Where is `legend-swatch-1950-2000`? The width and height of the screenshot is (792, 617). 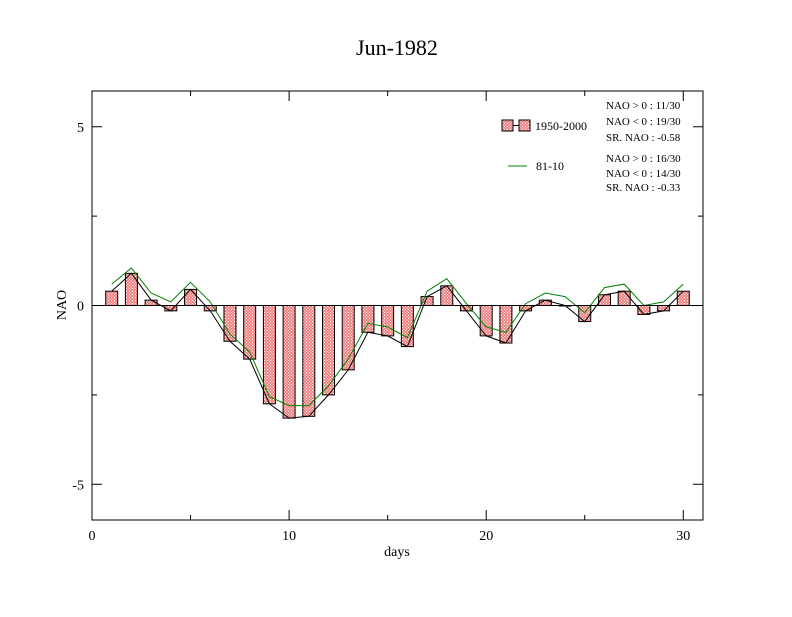 legend-swatch-1950-2000 is located at coordinates (507, 125).